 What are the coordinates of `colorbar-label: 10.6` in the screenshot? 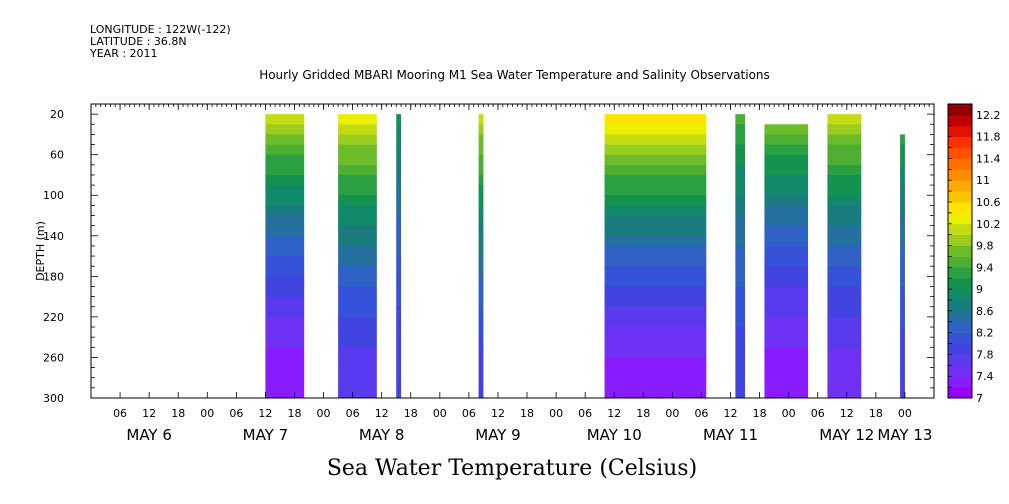 It's located at (988, 202).